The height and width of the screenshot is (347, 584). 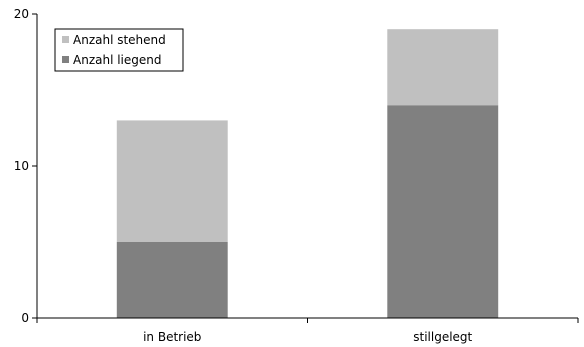 I want to click on legend: Anzahl stehend Anzahl liegend, so click(x=119, y=50).